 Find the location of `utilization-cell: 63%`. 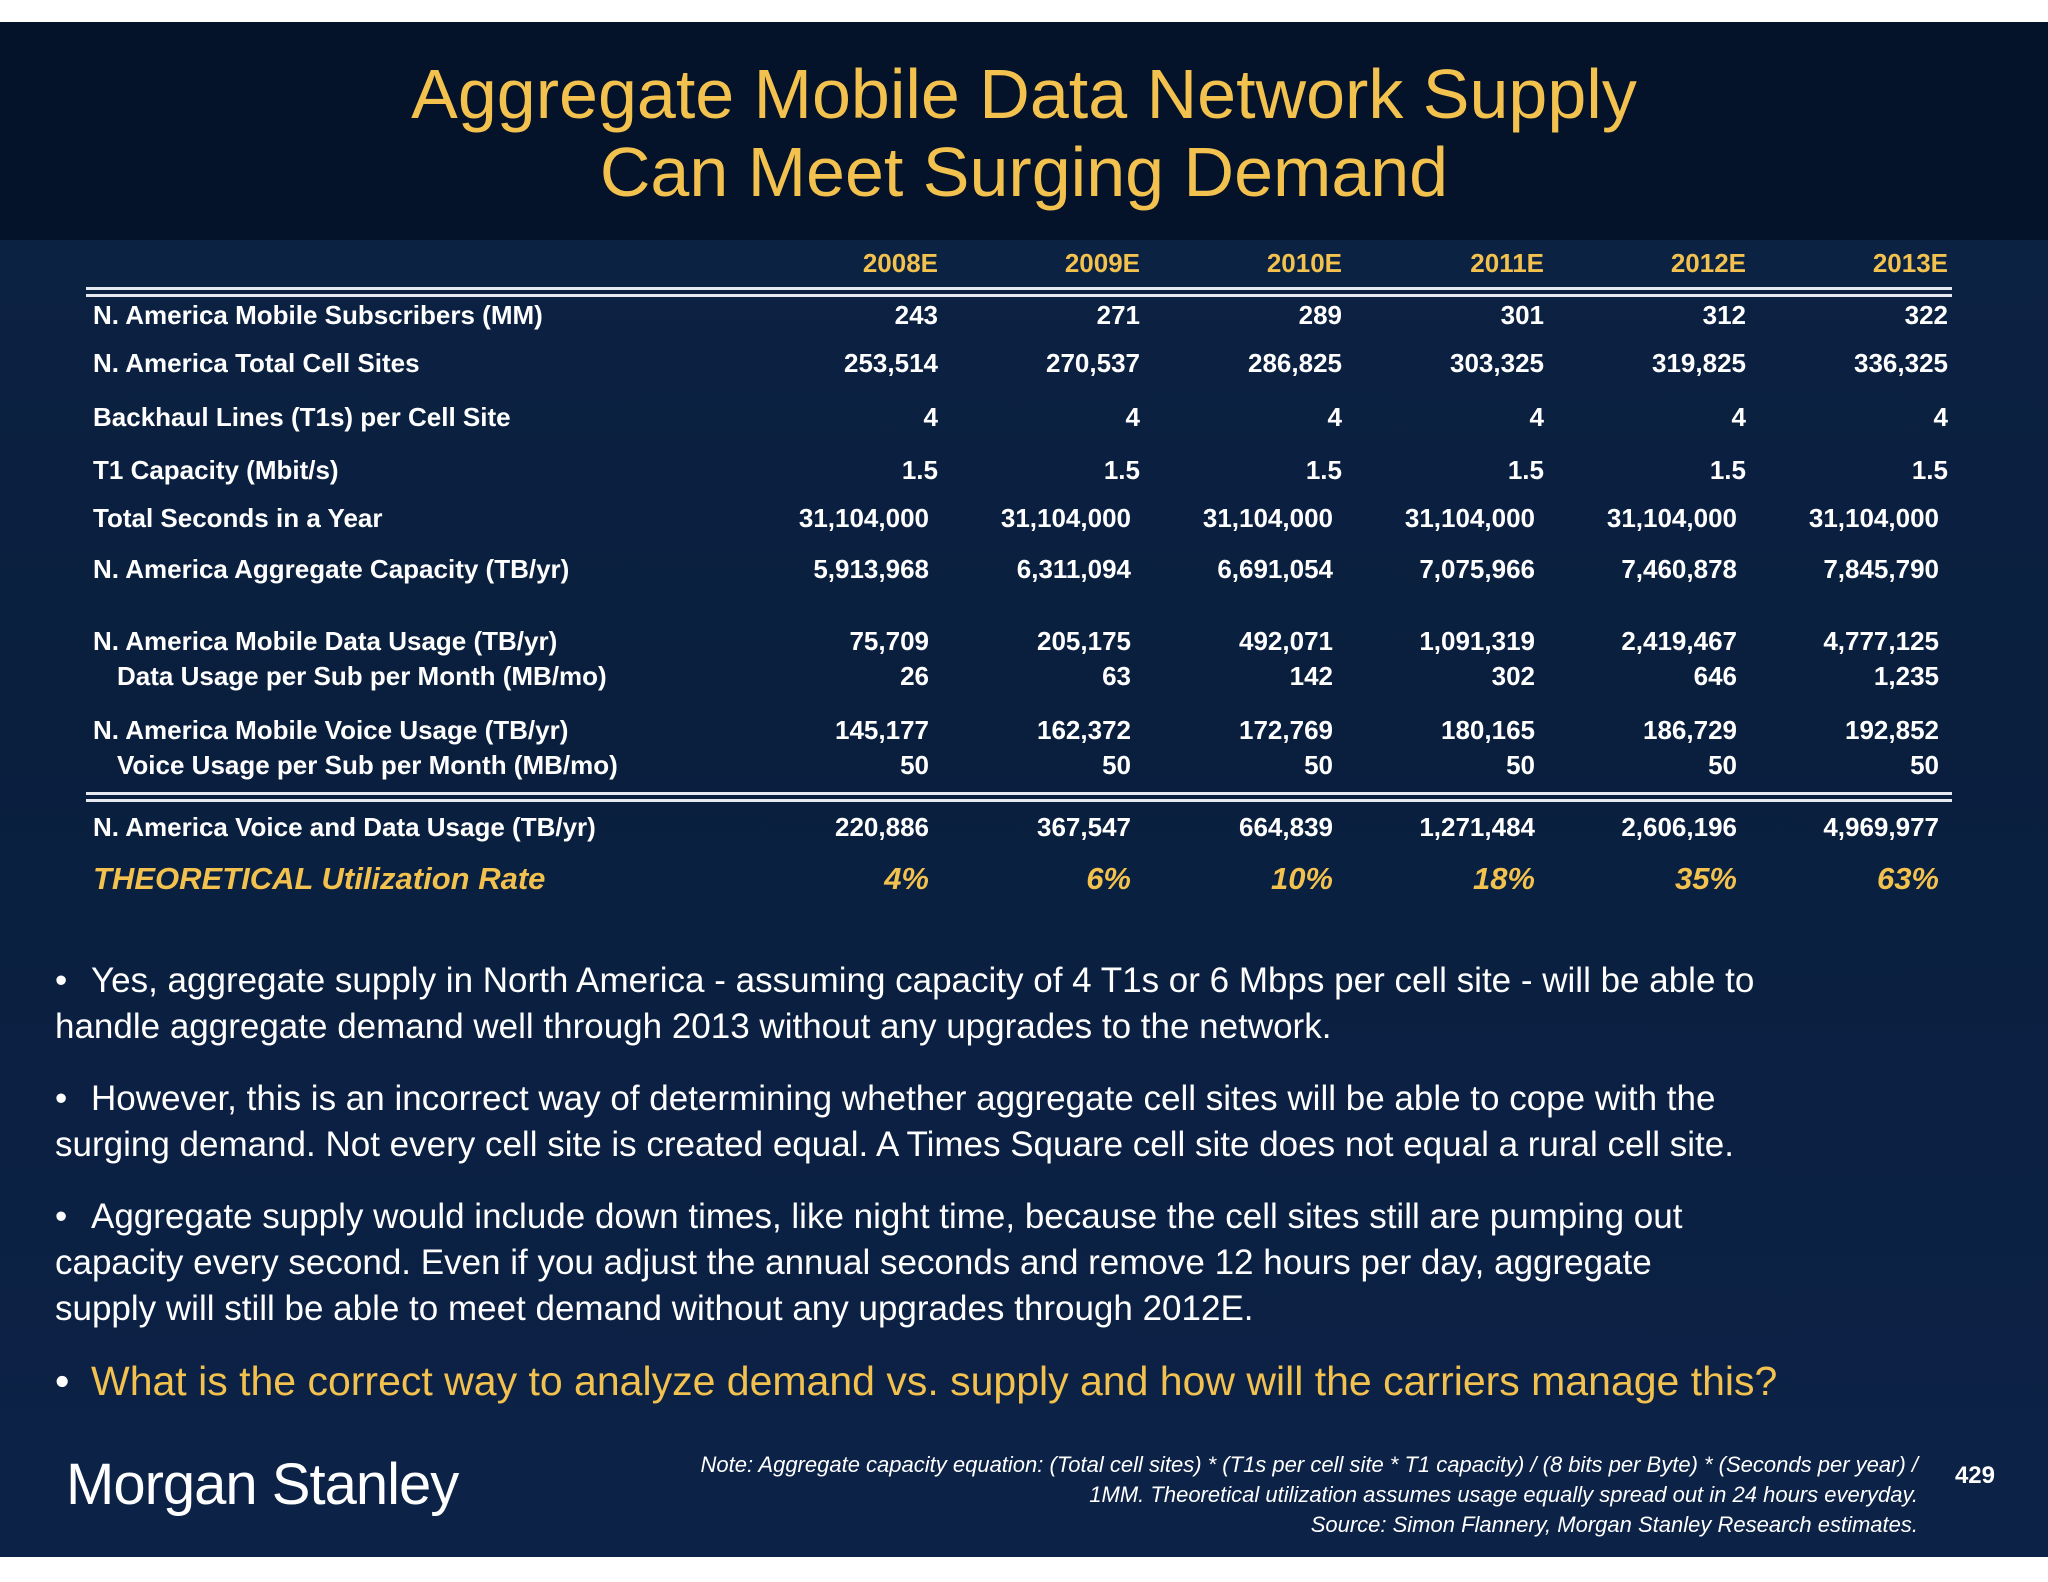

utilization-cell: 63% is located at coordinates (1907, 878).